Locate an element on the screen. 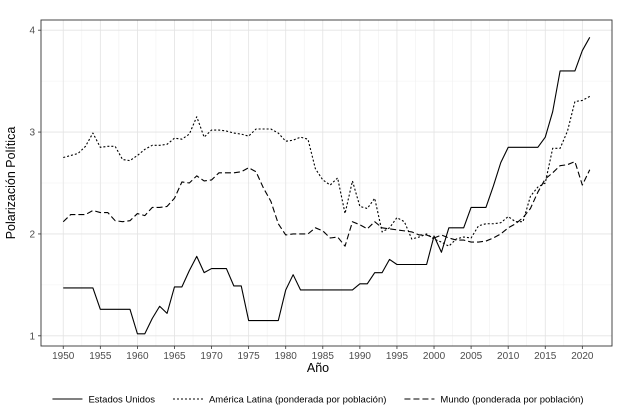 This screenshot has width=624, height=409. x-tick-label: 1950 is located at coordinates (63, 356).